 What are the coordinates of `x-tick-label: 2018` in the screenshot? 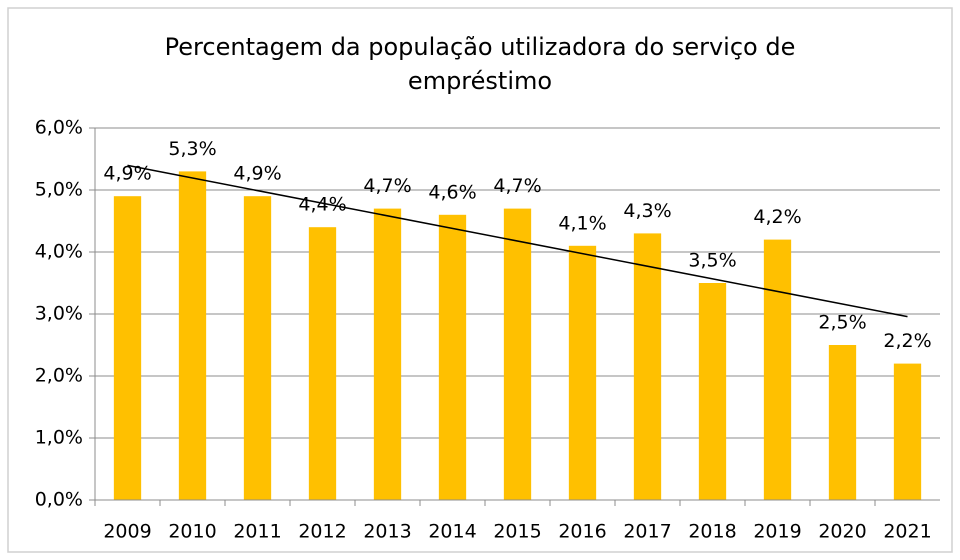 It's located at (712, 532).